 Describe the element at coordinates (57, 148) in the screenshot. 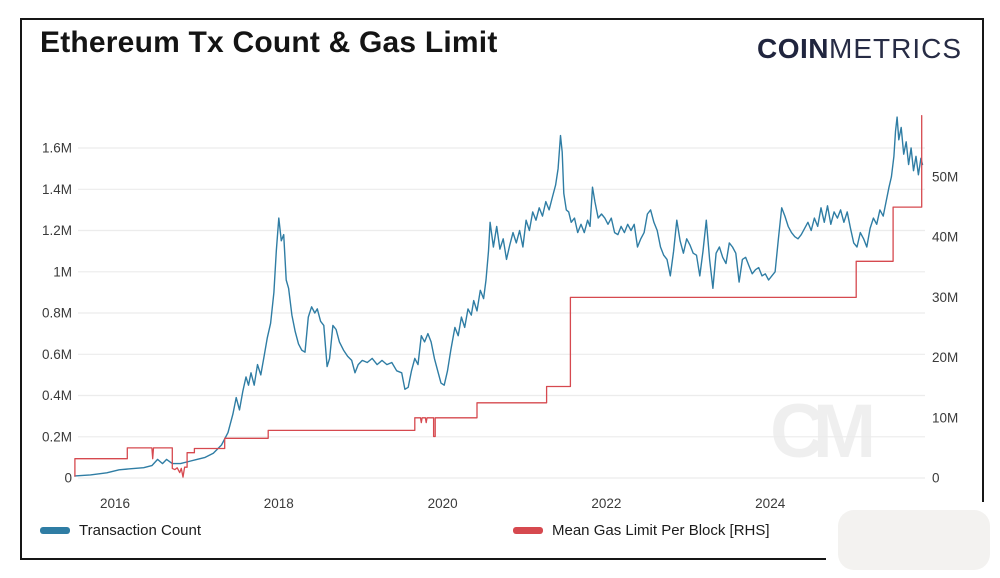

I see `y-axis-left-tick-label: 1.6M` at that location.